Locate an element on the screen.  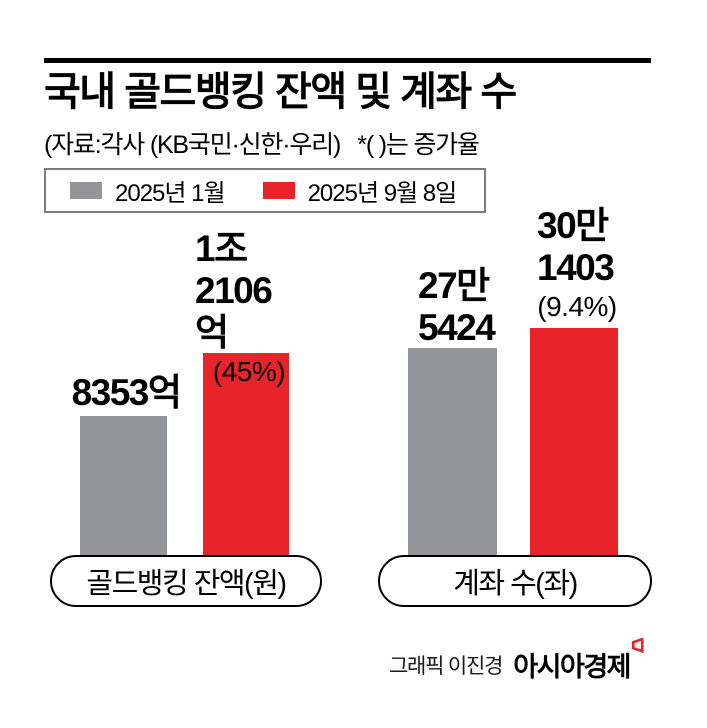
graphic-credit: 그래픽 이진경 is located at coordinates (446, 666).